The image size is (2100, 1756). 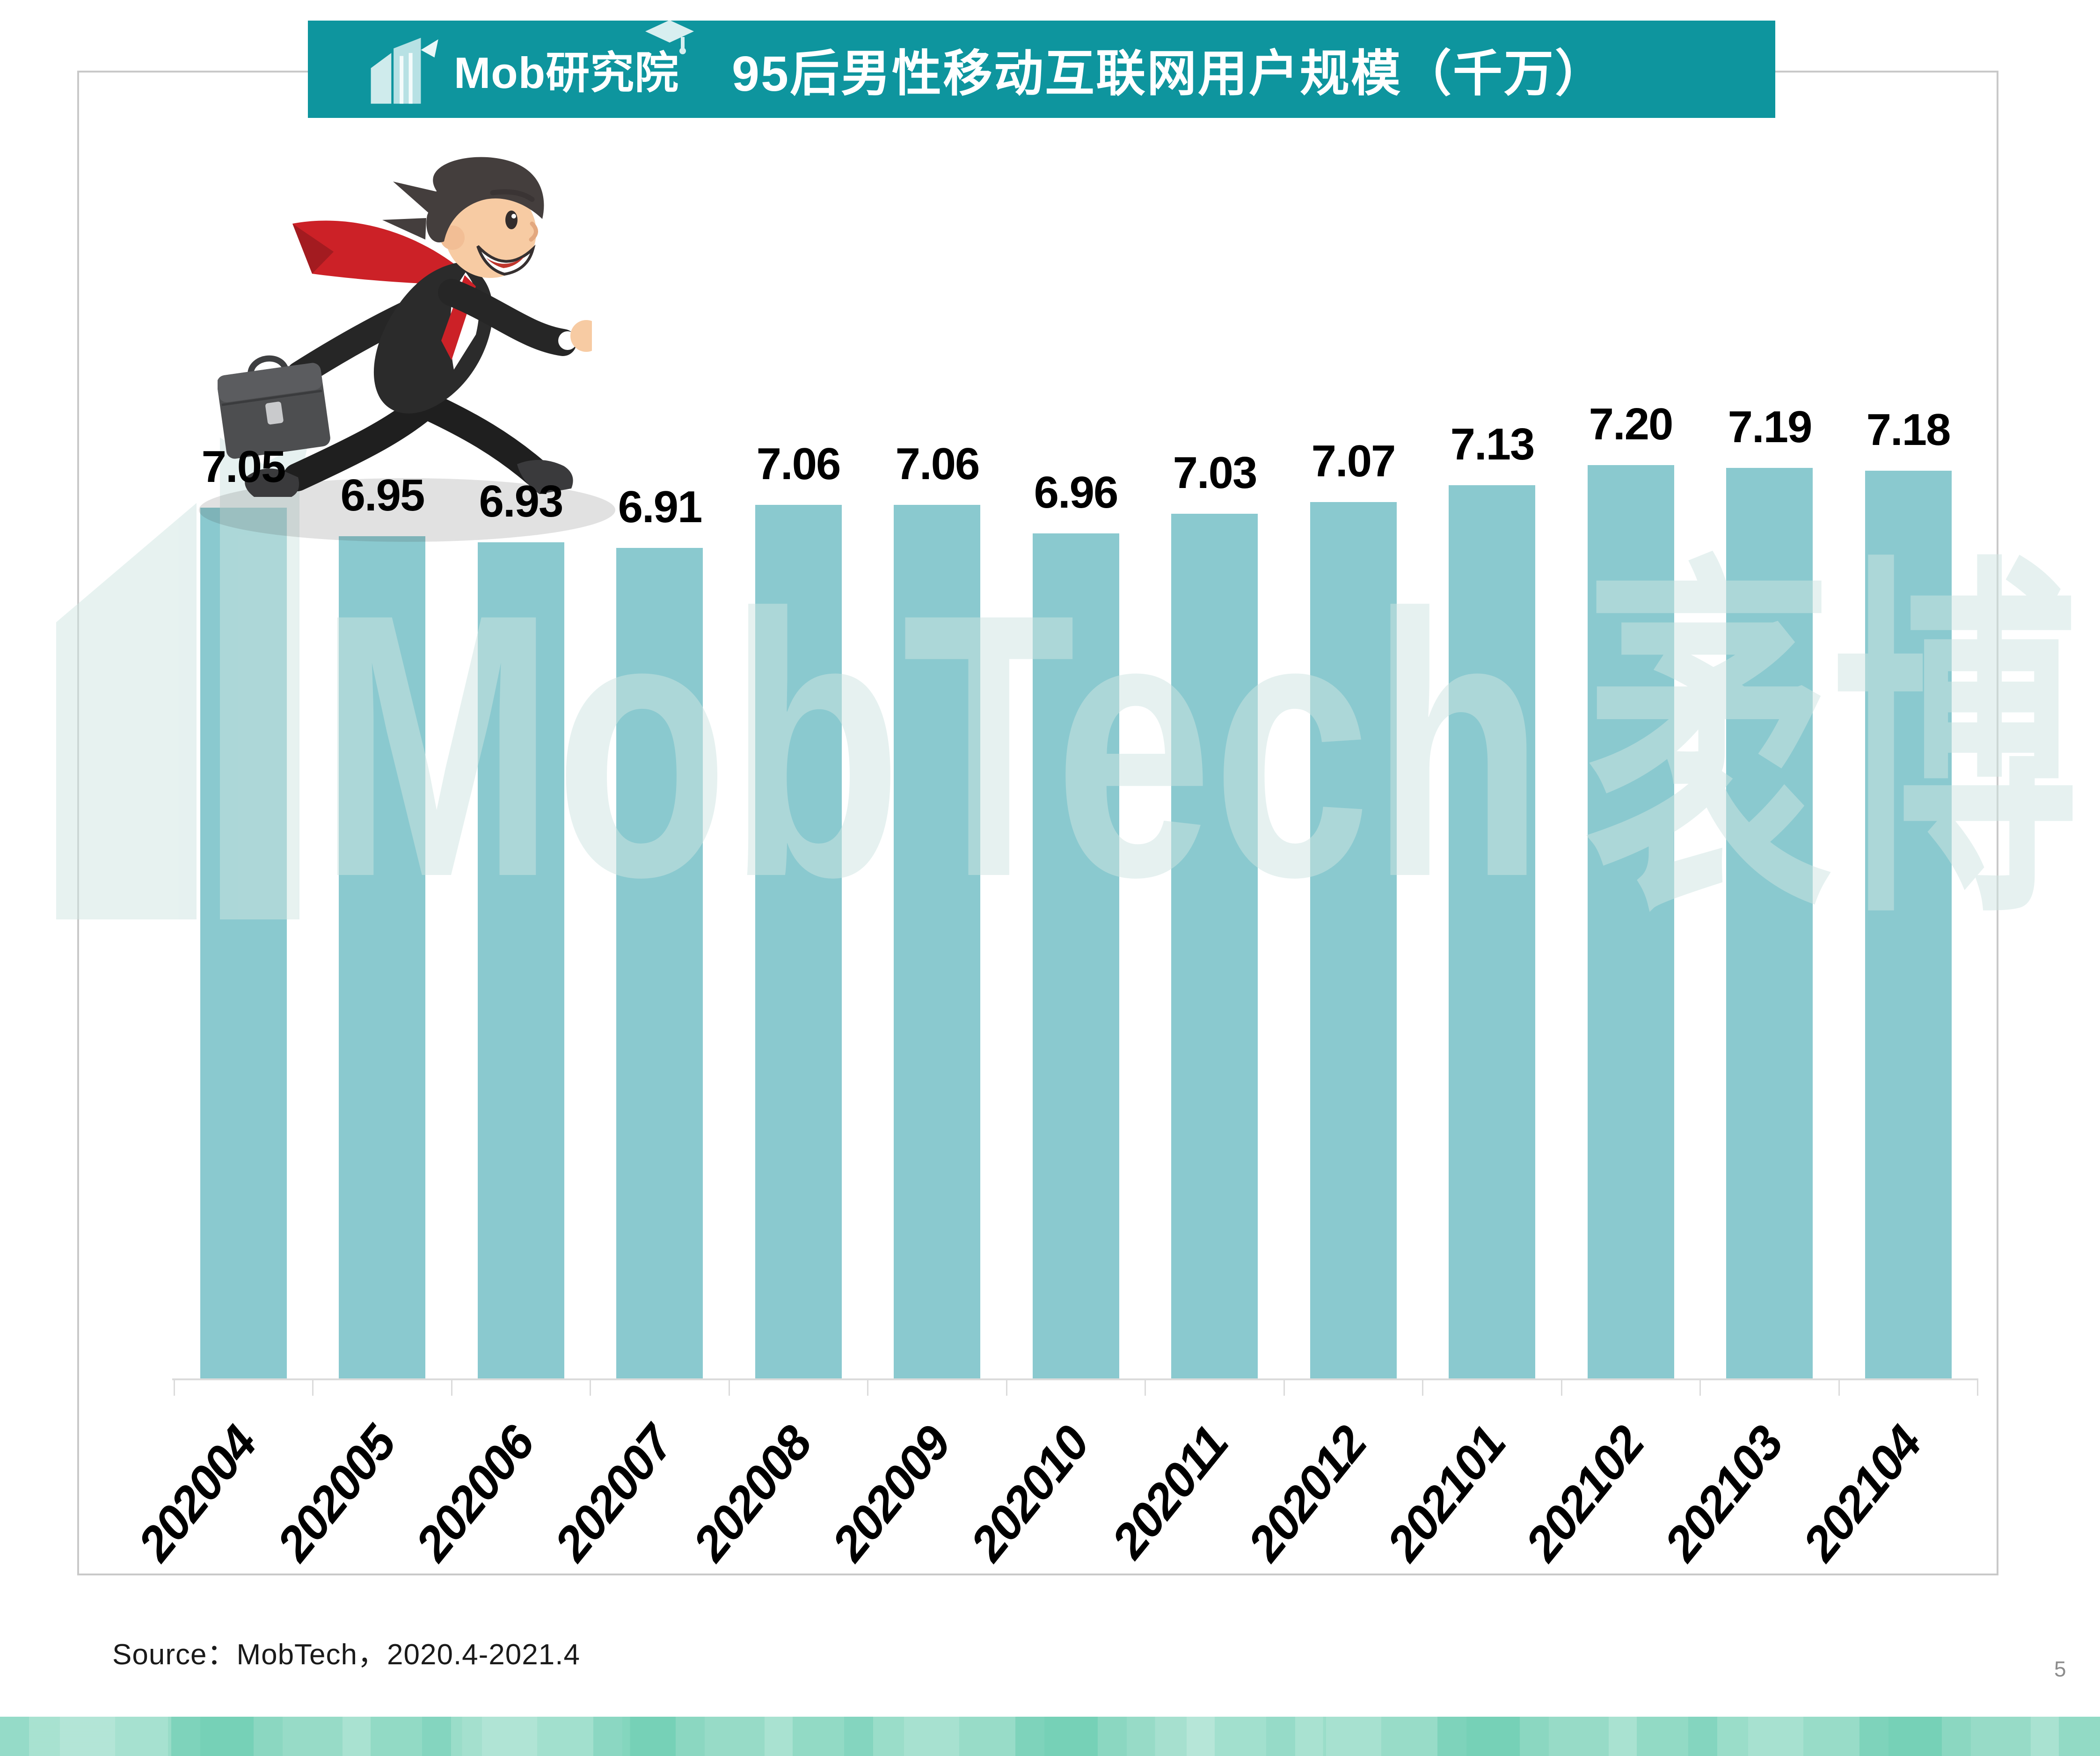 What do you see at coordinates (2060, 1669) in the screenshot?
I see `page-number: 5` at bounding box center [2060, 1669].